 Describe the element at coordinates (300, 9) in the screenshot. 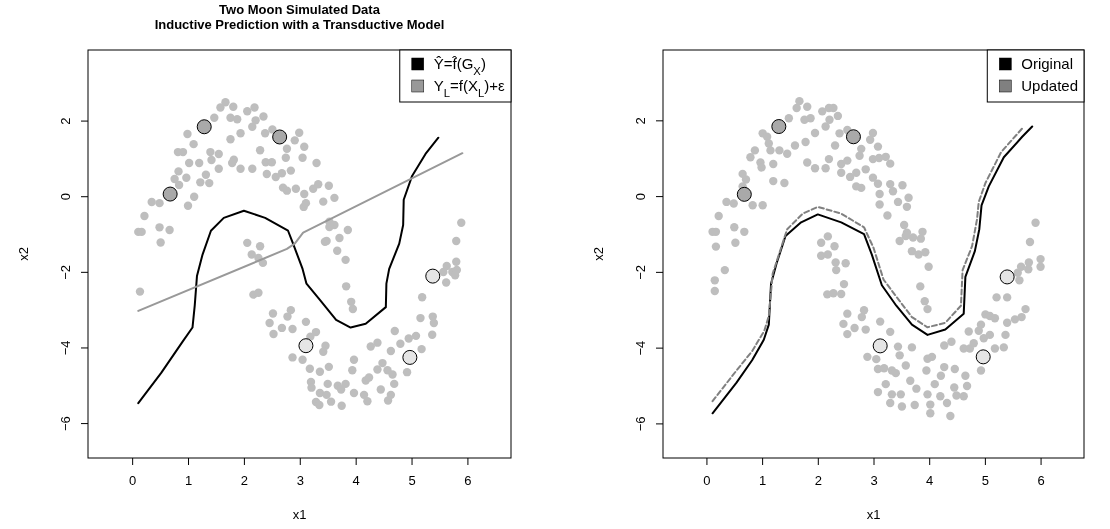

I see `chart-title: Two Moon Simulated Data` at that location.